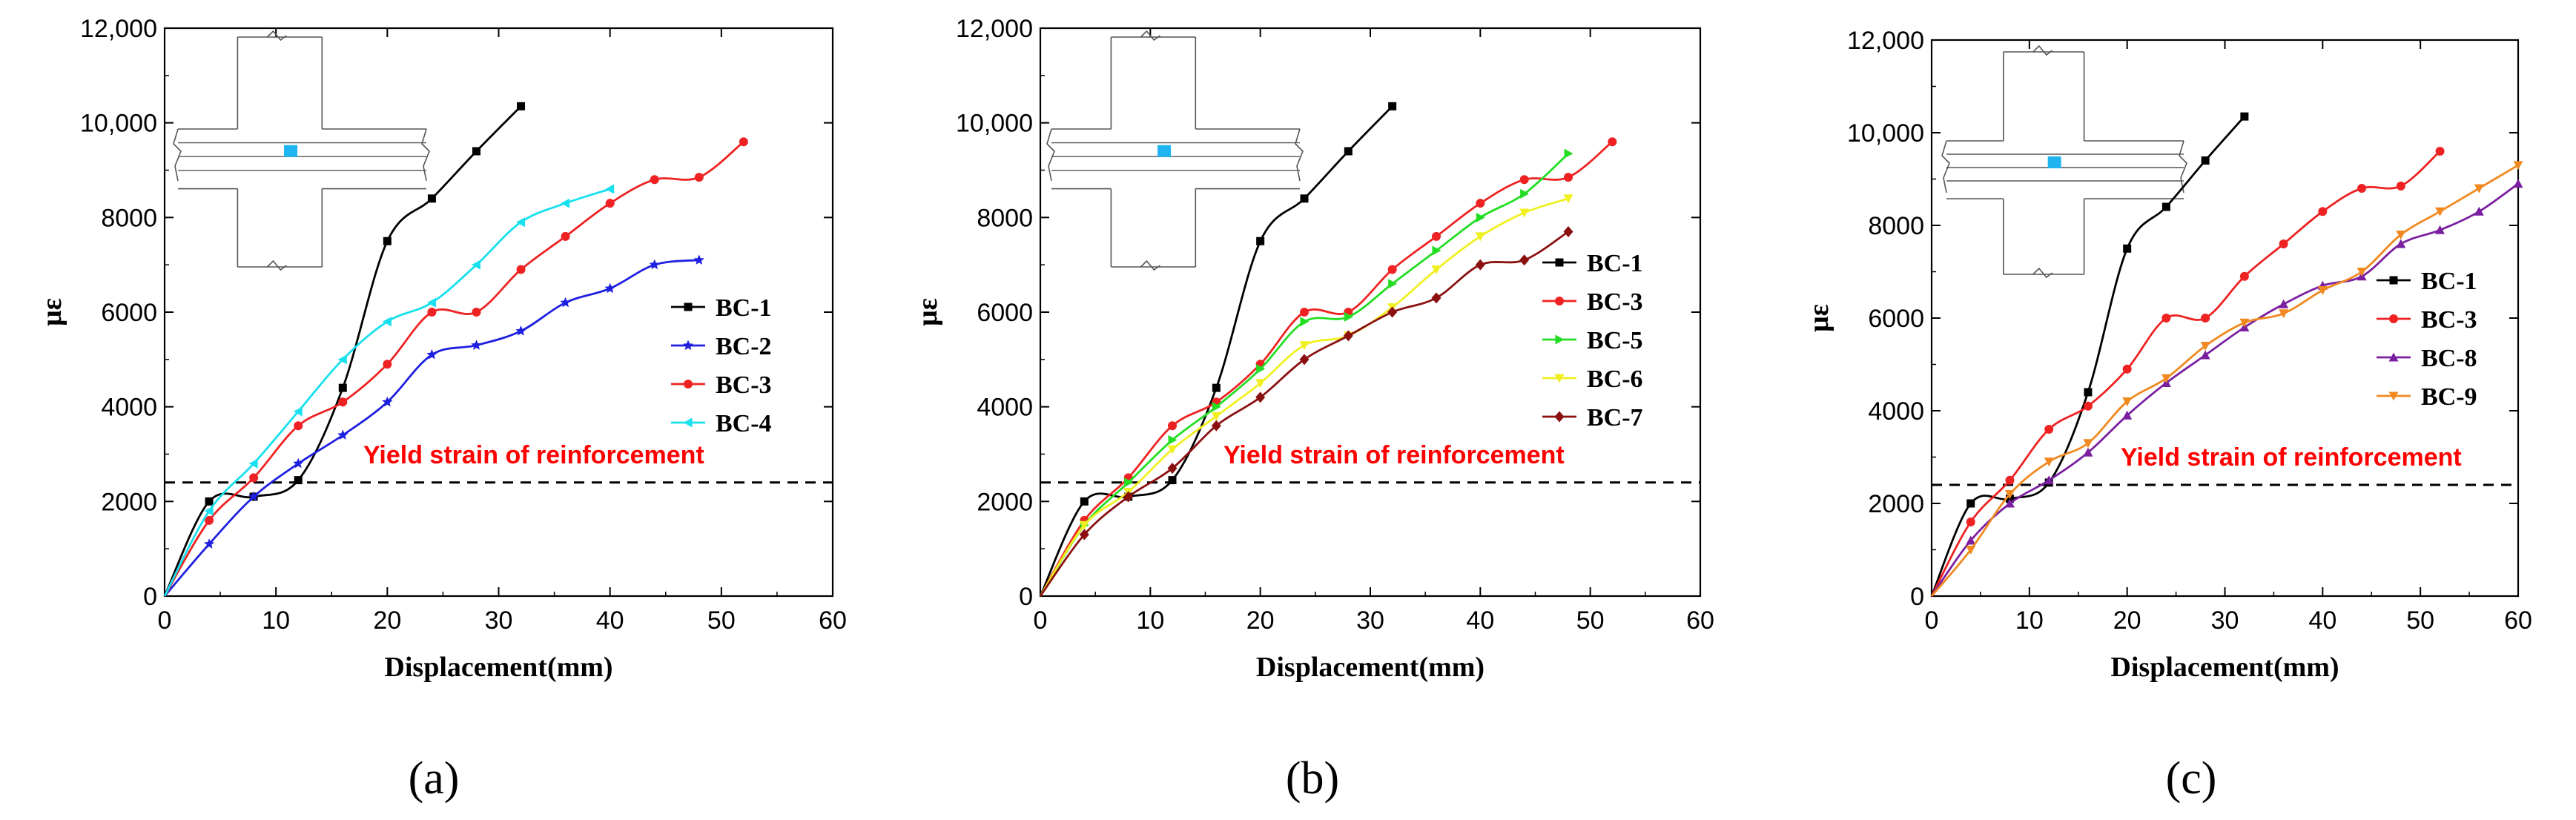  Describe the element at coordinates (129, 313) in the screenshot. I see `y-tick-label: 6000` at that location.